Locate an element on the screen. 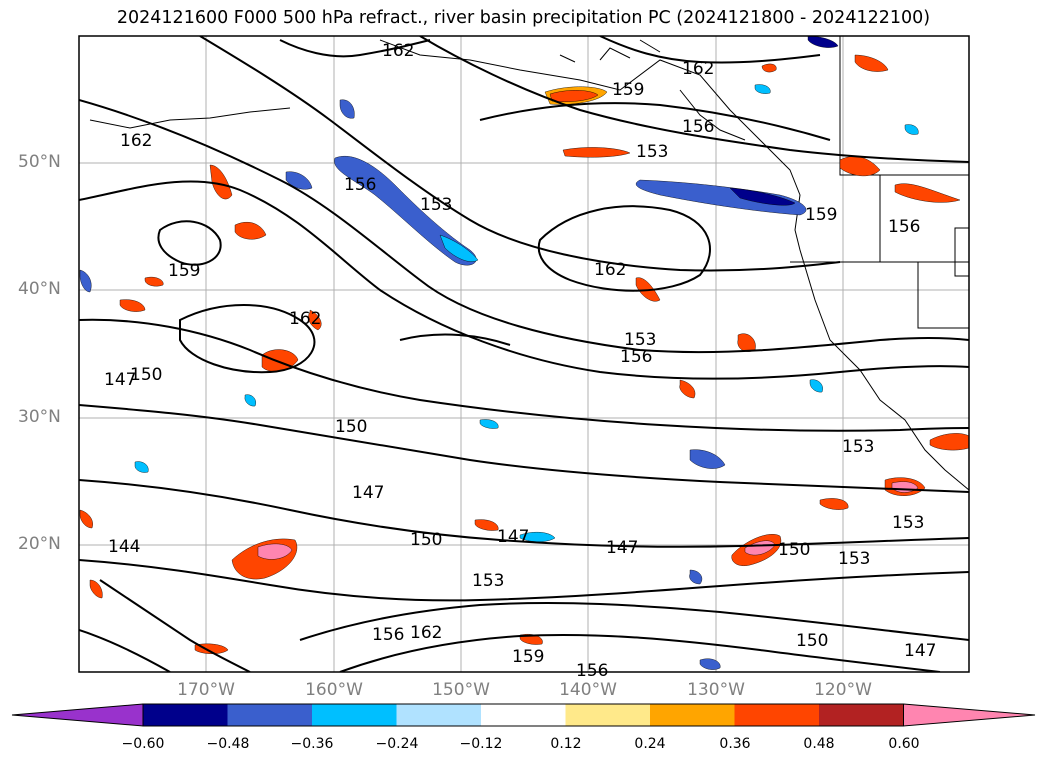  colorbar-tick-label: −0.48 is located at coordinates (228, 744).